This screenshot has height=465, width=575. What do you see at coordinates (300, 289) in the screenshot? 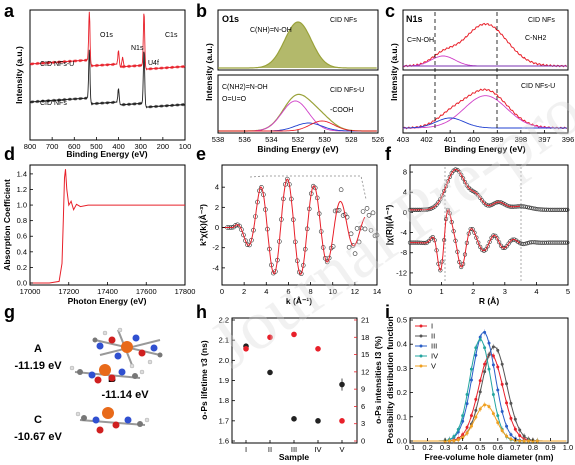
I see `x-ticks-e: 0 2 4 6 8 10 12 14` at bounding box center [300, 289].